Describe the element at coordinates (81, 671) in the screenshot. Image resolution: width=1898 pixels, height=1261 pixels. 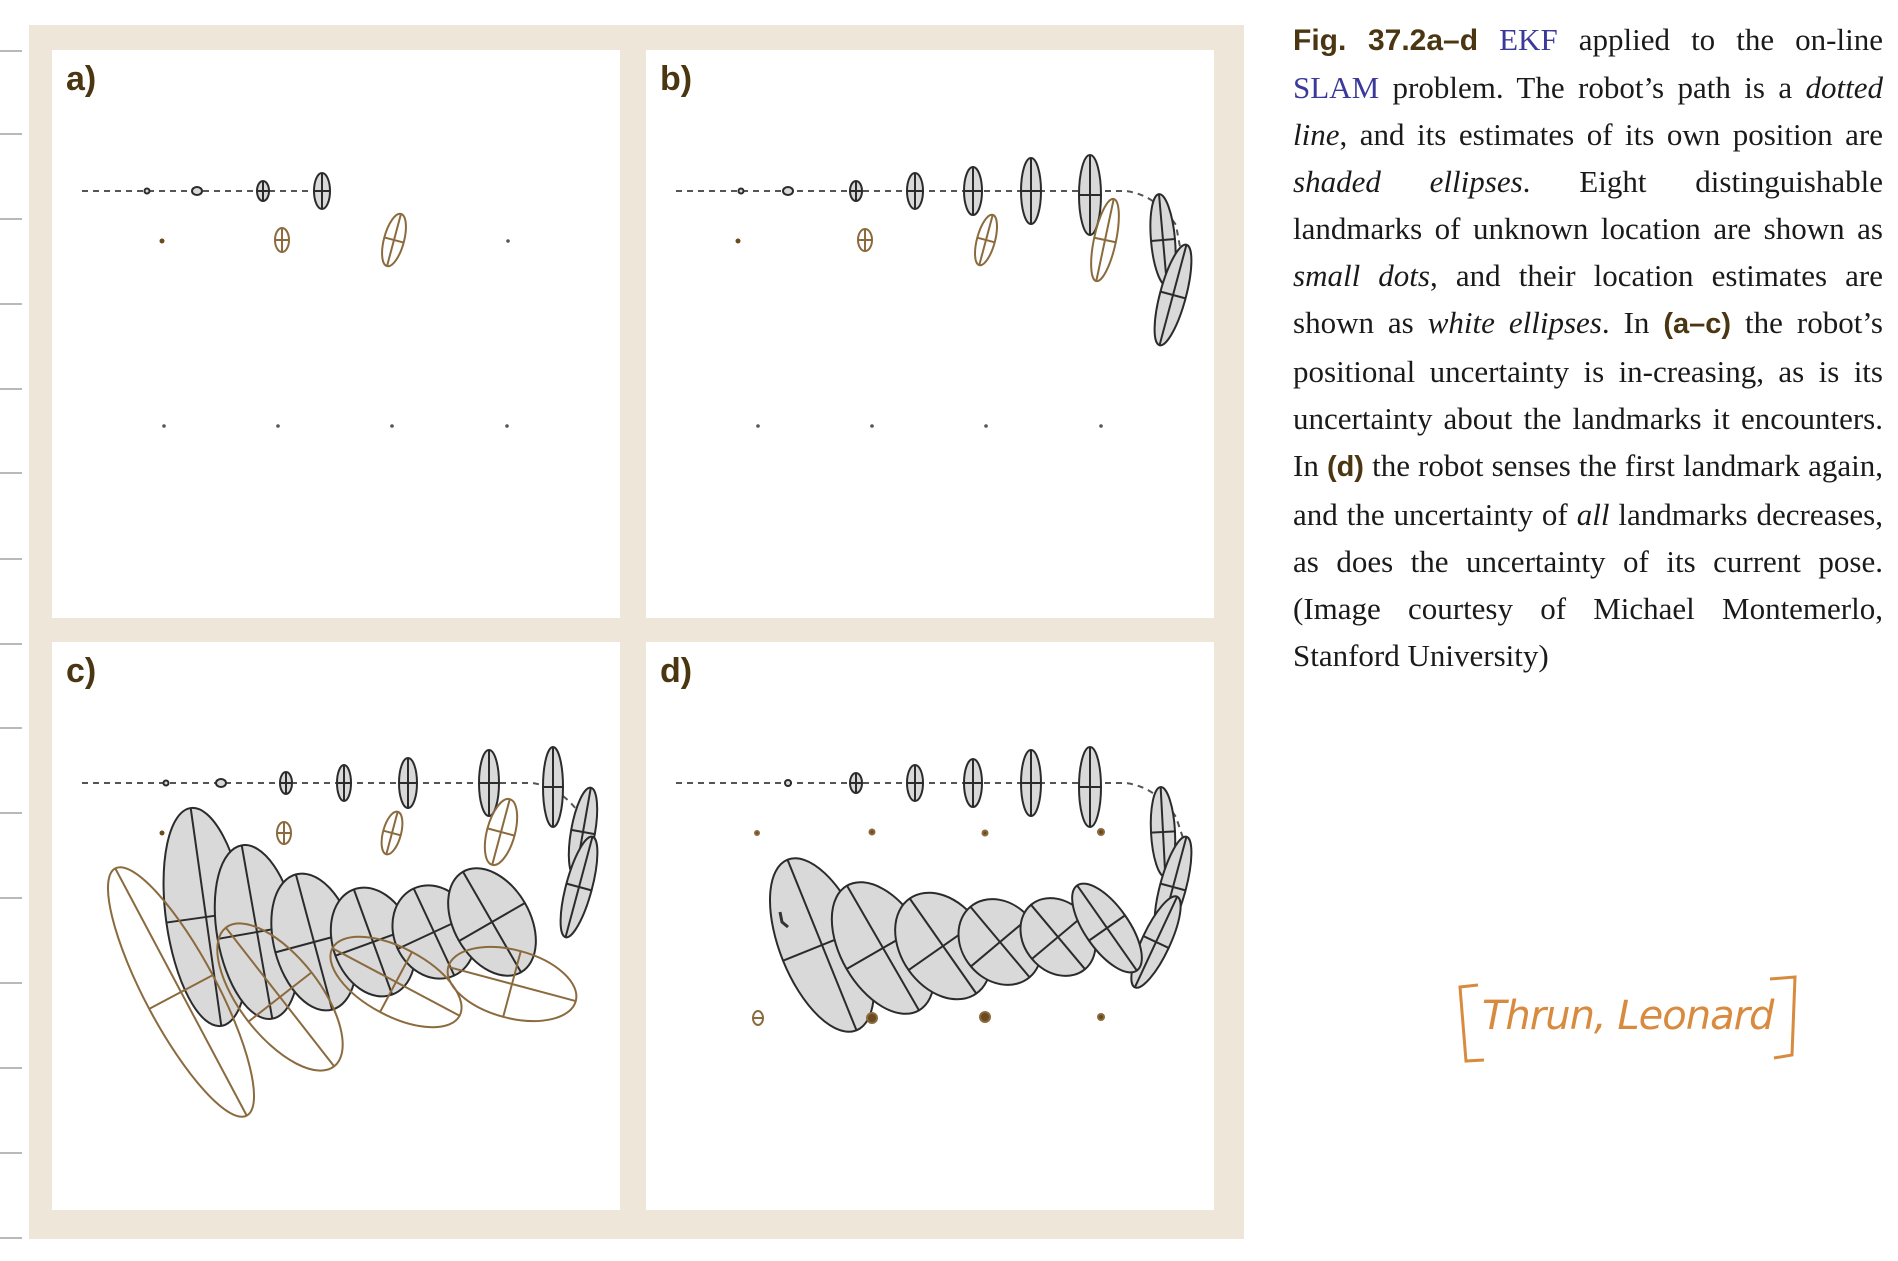
I see `panel-label-c: c)` at that location.